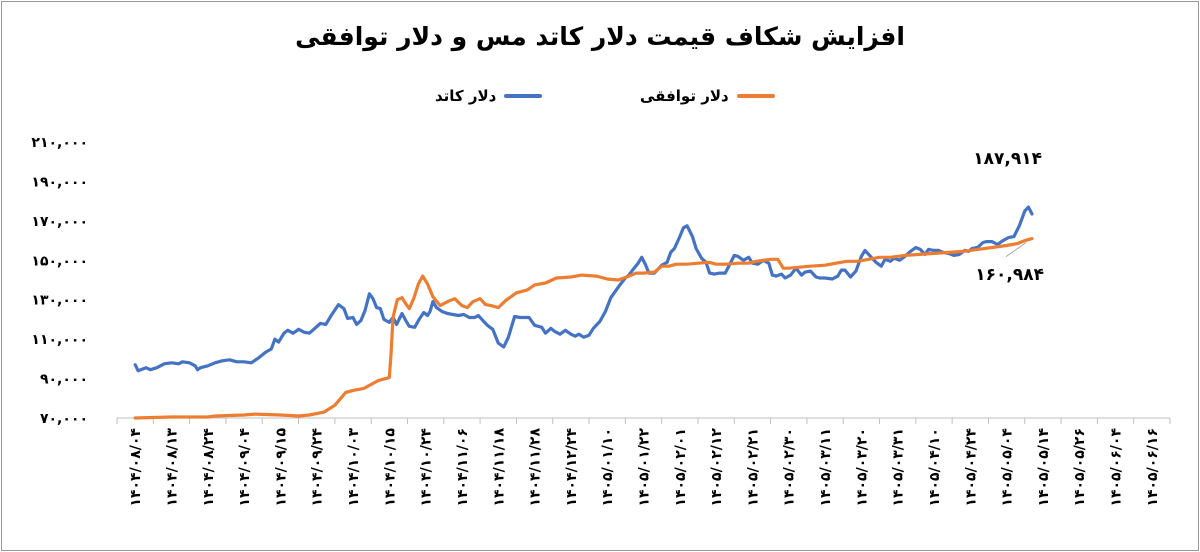 This screenshot has width=1200, height=552. I want to click on x-tick-label: ۱۴۰۴/۱۲/۲۴, so click(572, 467).